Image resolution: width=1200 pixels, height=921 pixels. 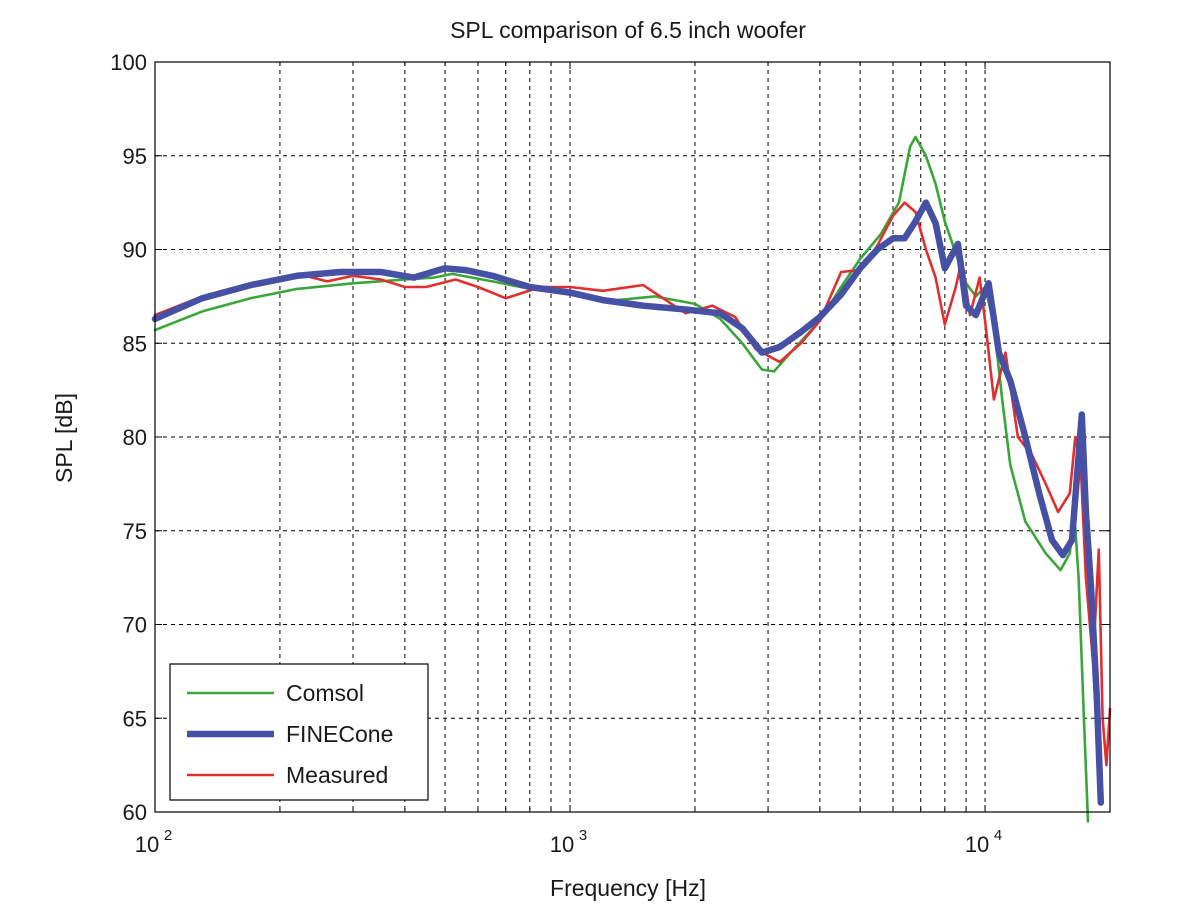 What do you see at coordinates (135, 156) in the screenshot?
I see `y-tick-label: 95` at bounding box center [135, 156].